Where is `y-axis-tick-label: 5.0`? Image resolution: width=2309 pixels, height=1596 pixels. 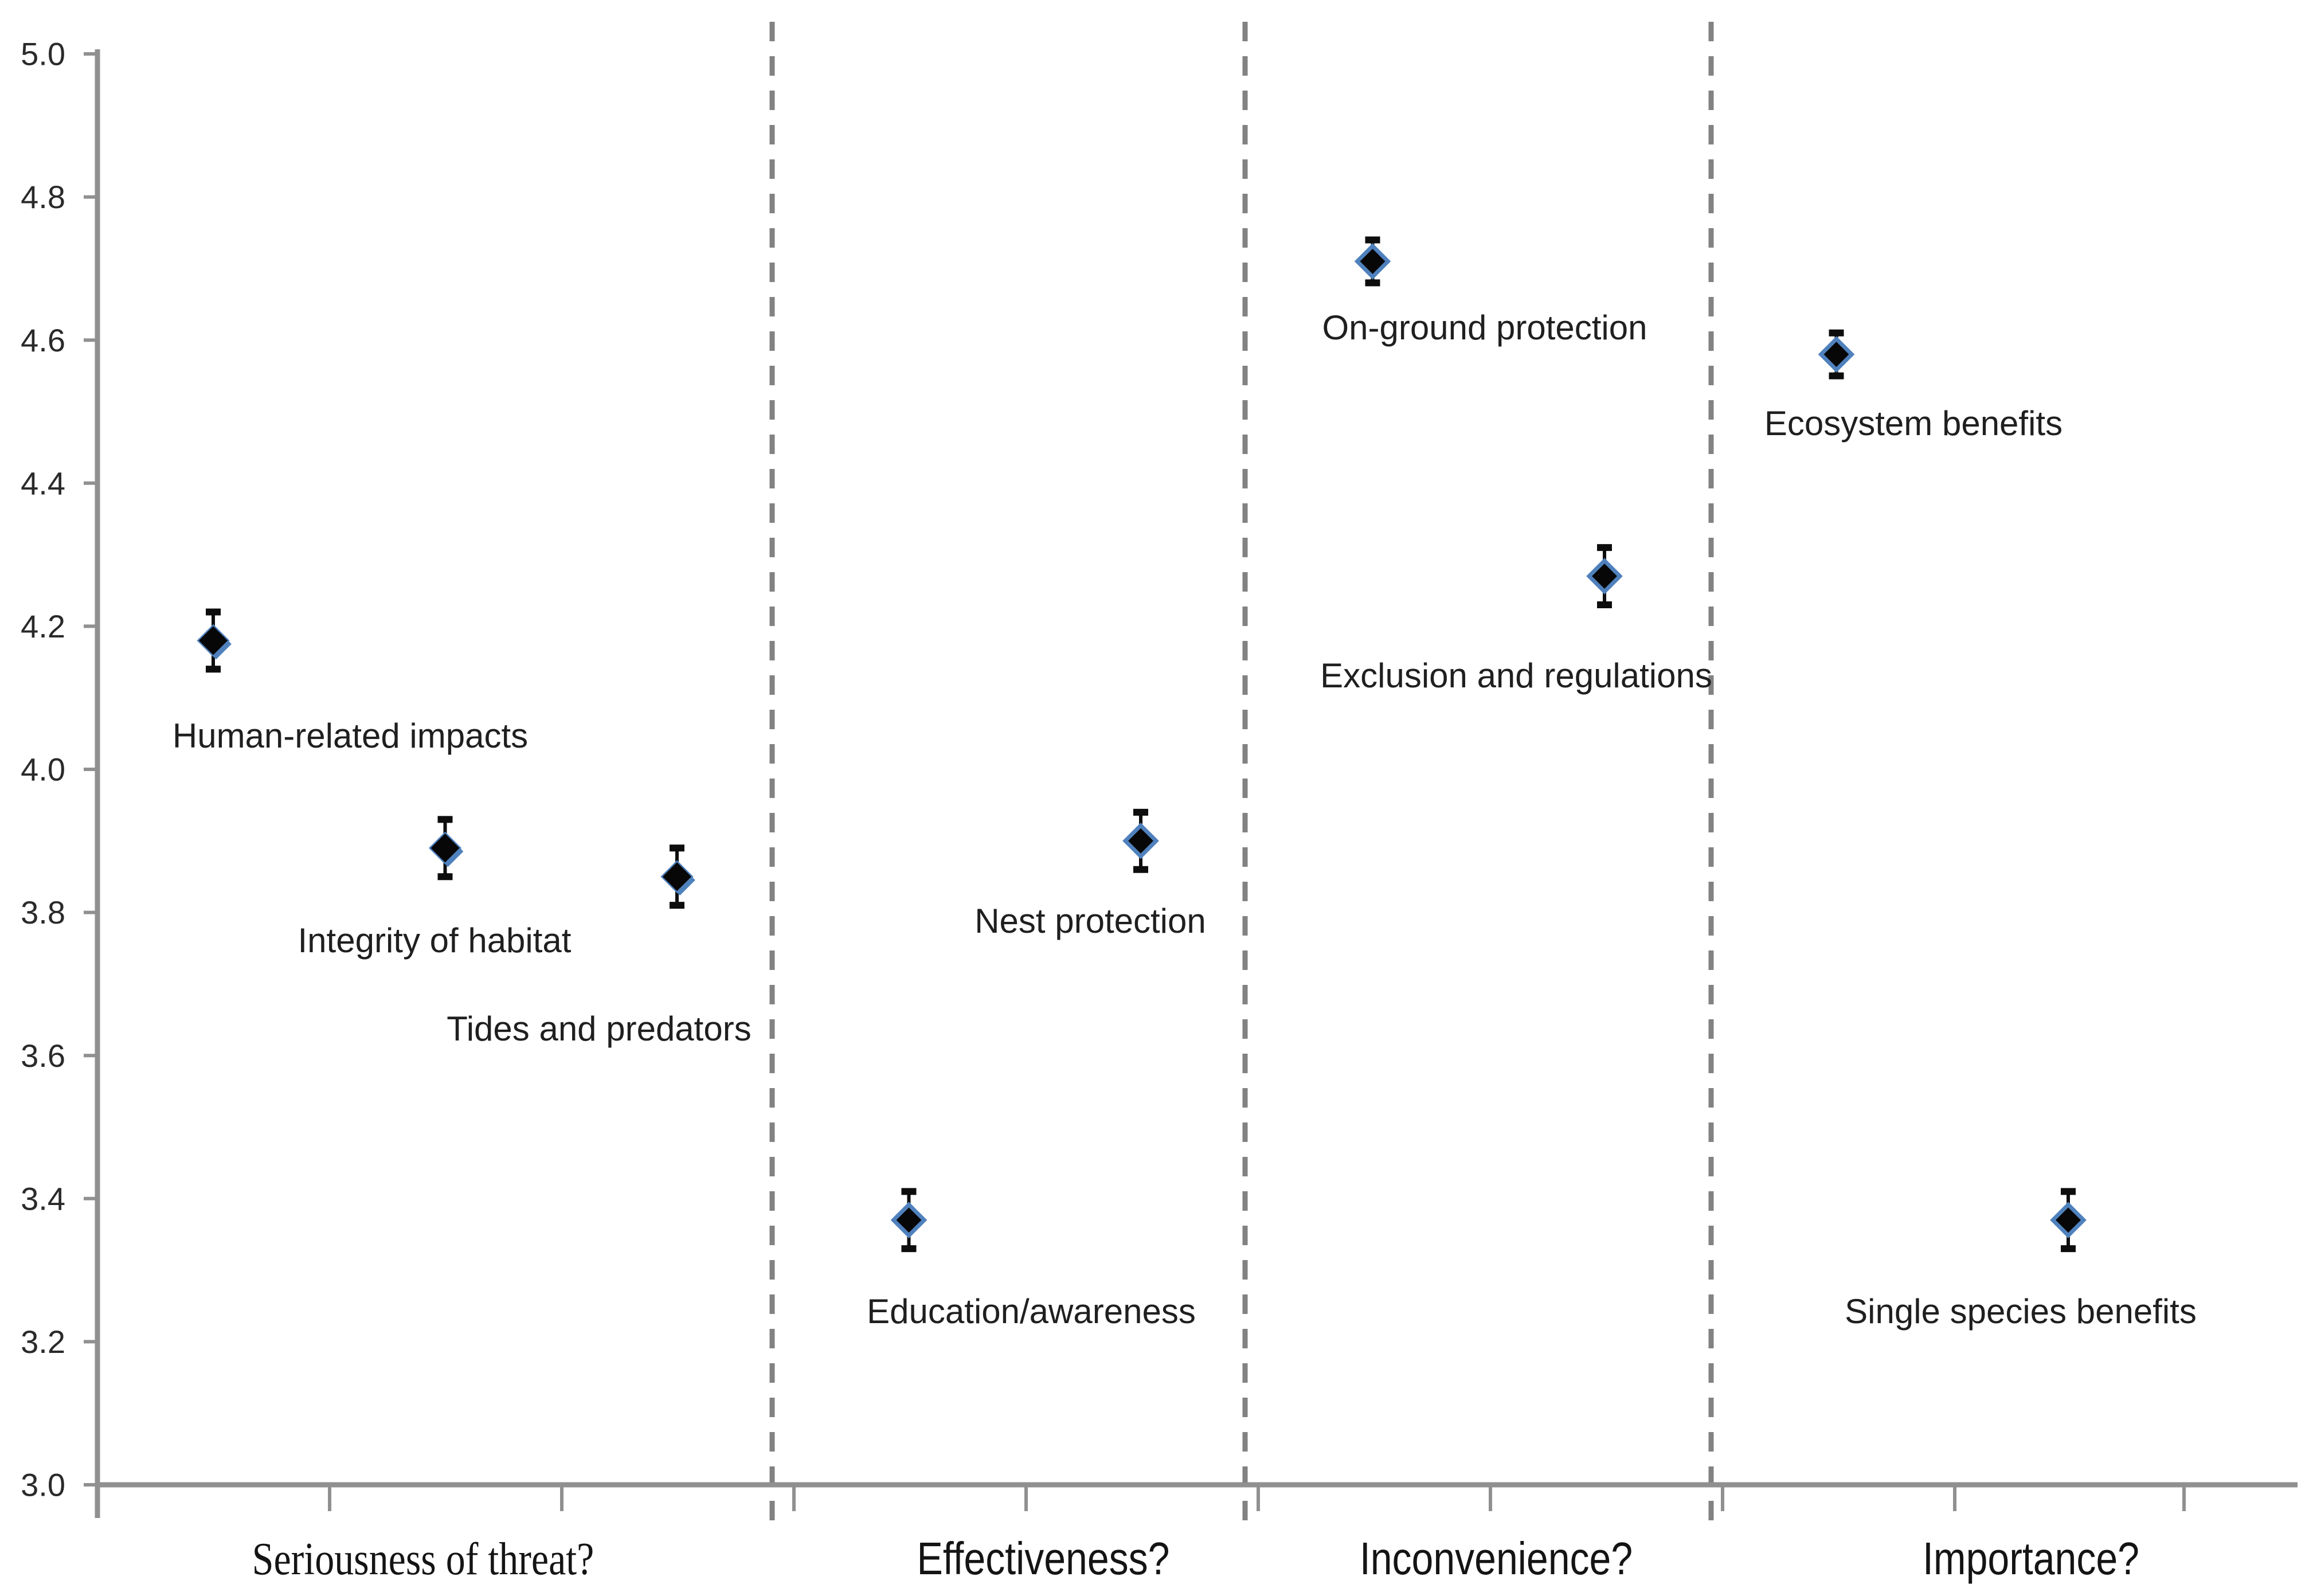 y-axis-tick-label: 5.0 is located at coordinates (43, 54).